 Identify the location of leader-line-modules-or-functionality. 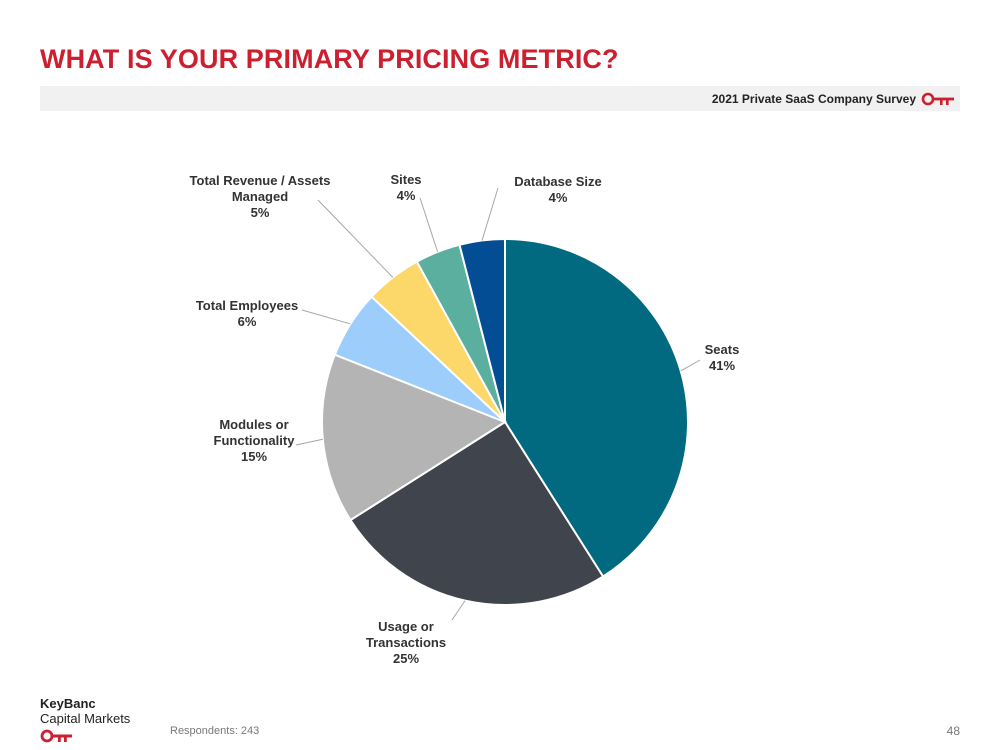
(309, 442).